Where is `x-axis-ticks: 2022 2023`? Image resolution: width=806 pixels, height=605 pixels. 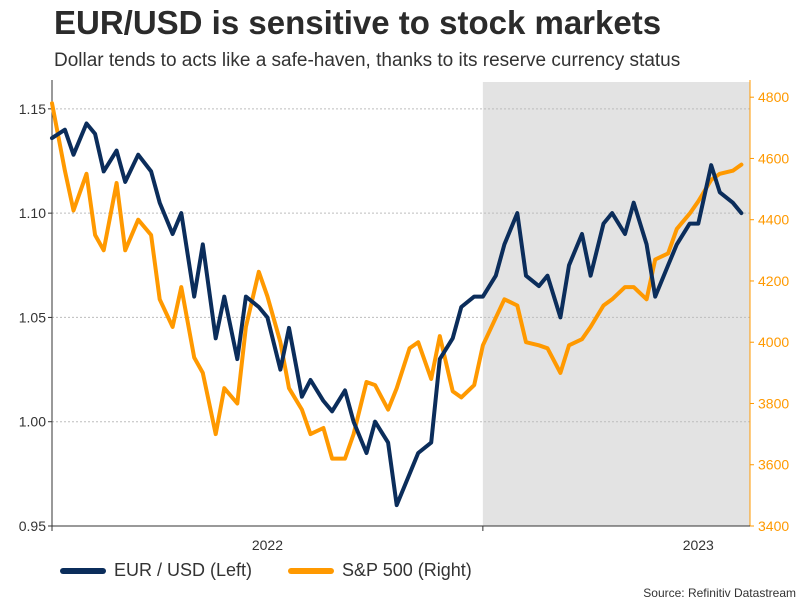
x-axis-ticks: 2022 2023 is located at coordinates (382, 539).